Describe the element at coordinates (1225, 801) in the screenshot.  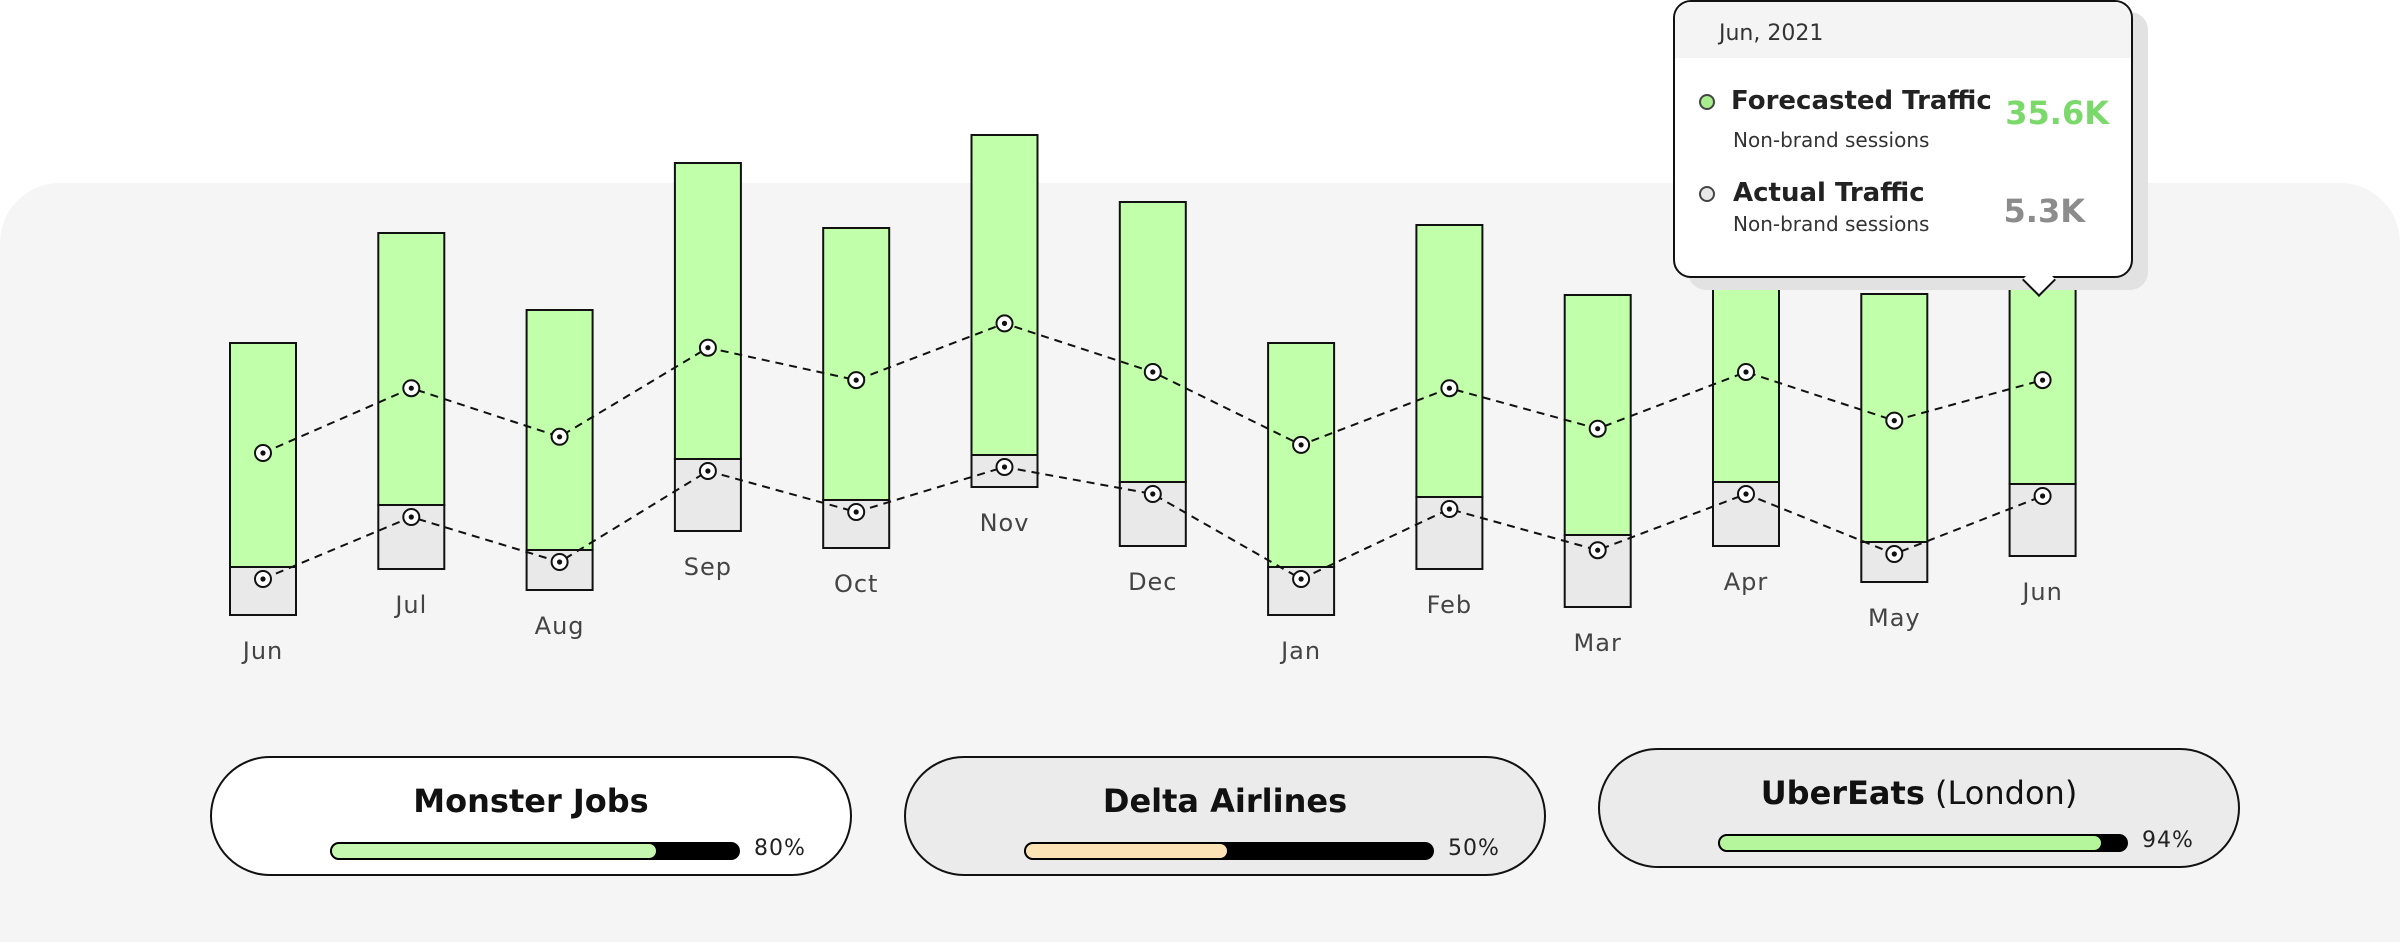
I see `client-name: Delta Airlines` at that location.